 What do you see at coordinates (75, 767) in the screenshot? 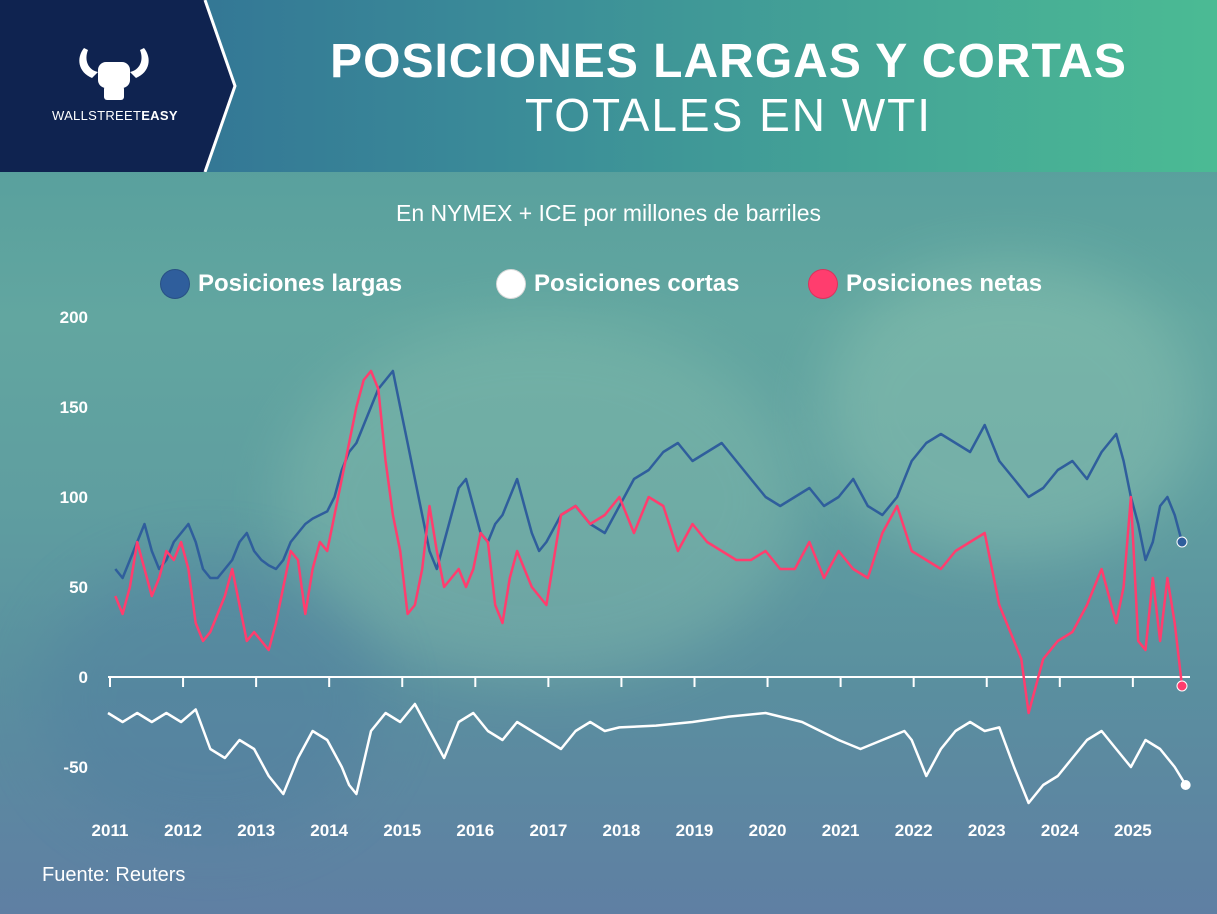
I see `y-tick-label: -50` at bounding box center [75, 767].